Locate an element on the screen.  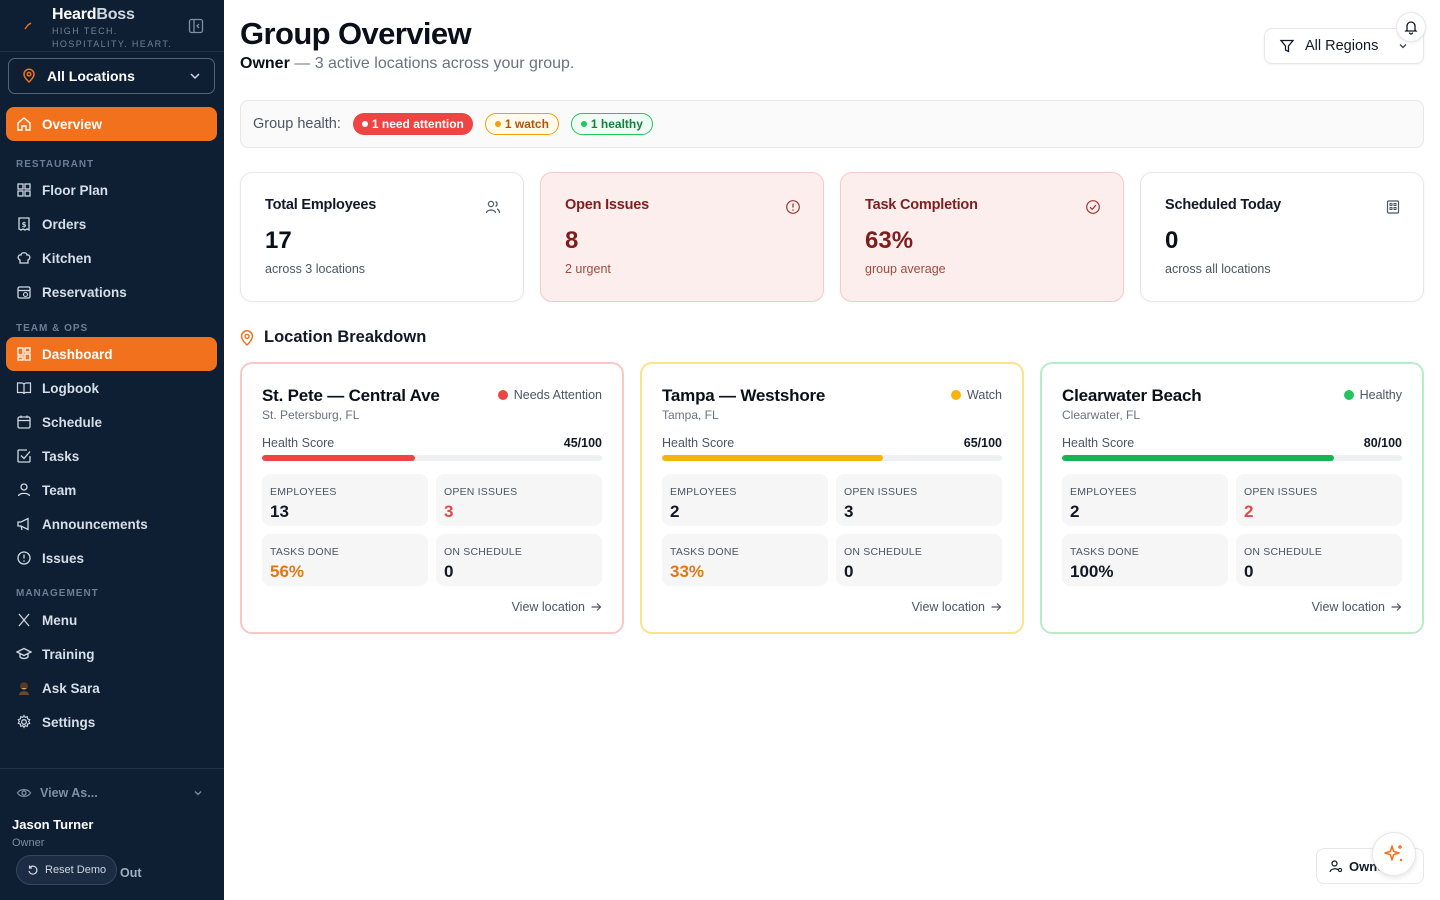
logo-icon is located at coordinates (28, 26).